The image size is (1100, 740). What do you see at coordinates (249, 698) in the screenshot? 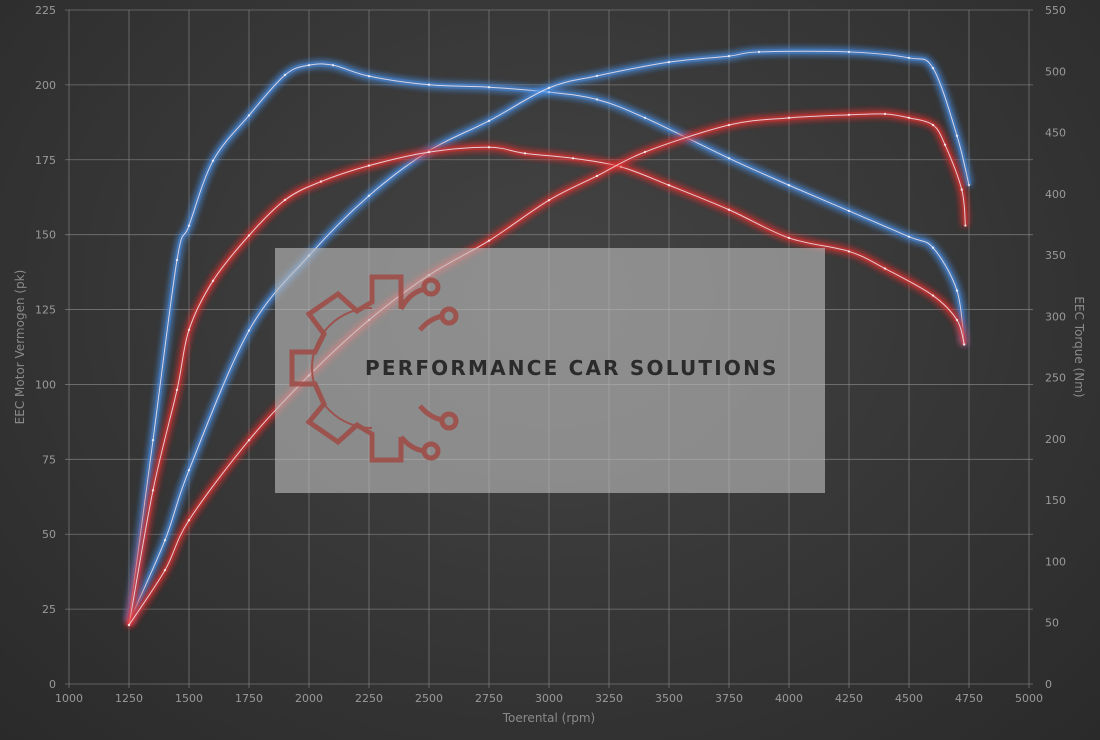
I see `x-tick-label: 1750` at bounding box center [249, 698].